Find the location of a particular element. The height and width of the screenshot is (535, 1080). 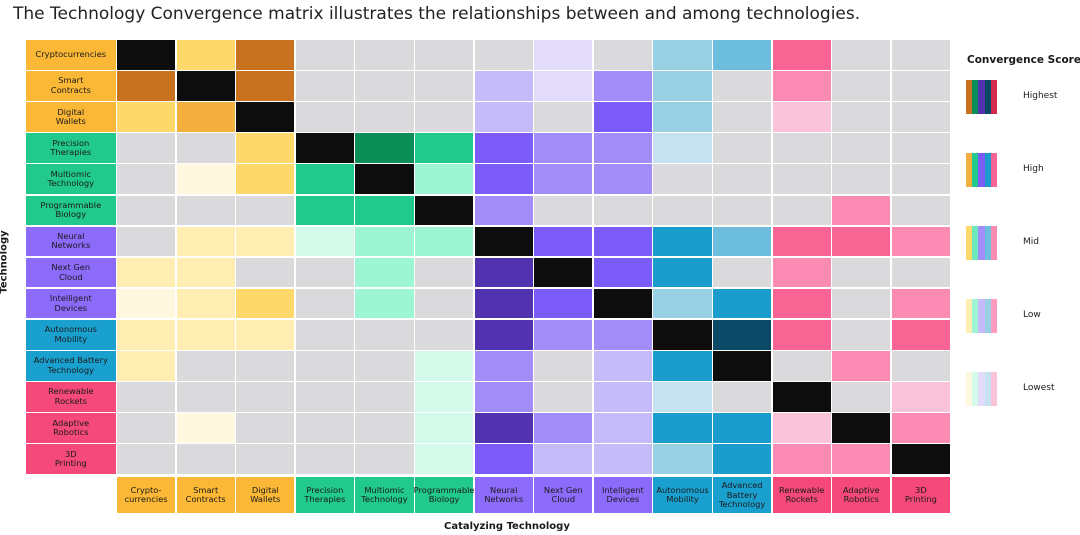

heatmap-cell-r3-c3 is located at coordinates (324, 148).